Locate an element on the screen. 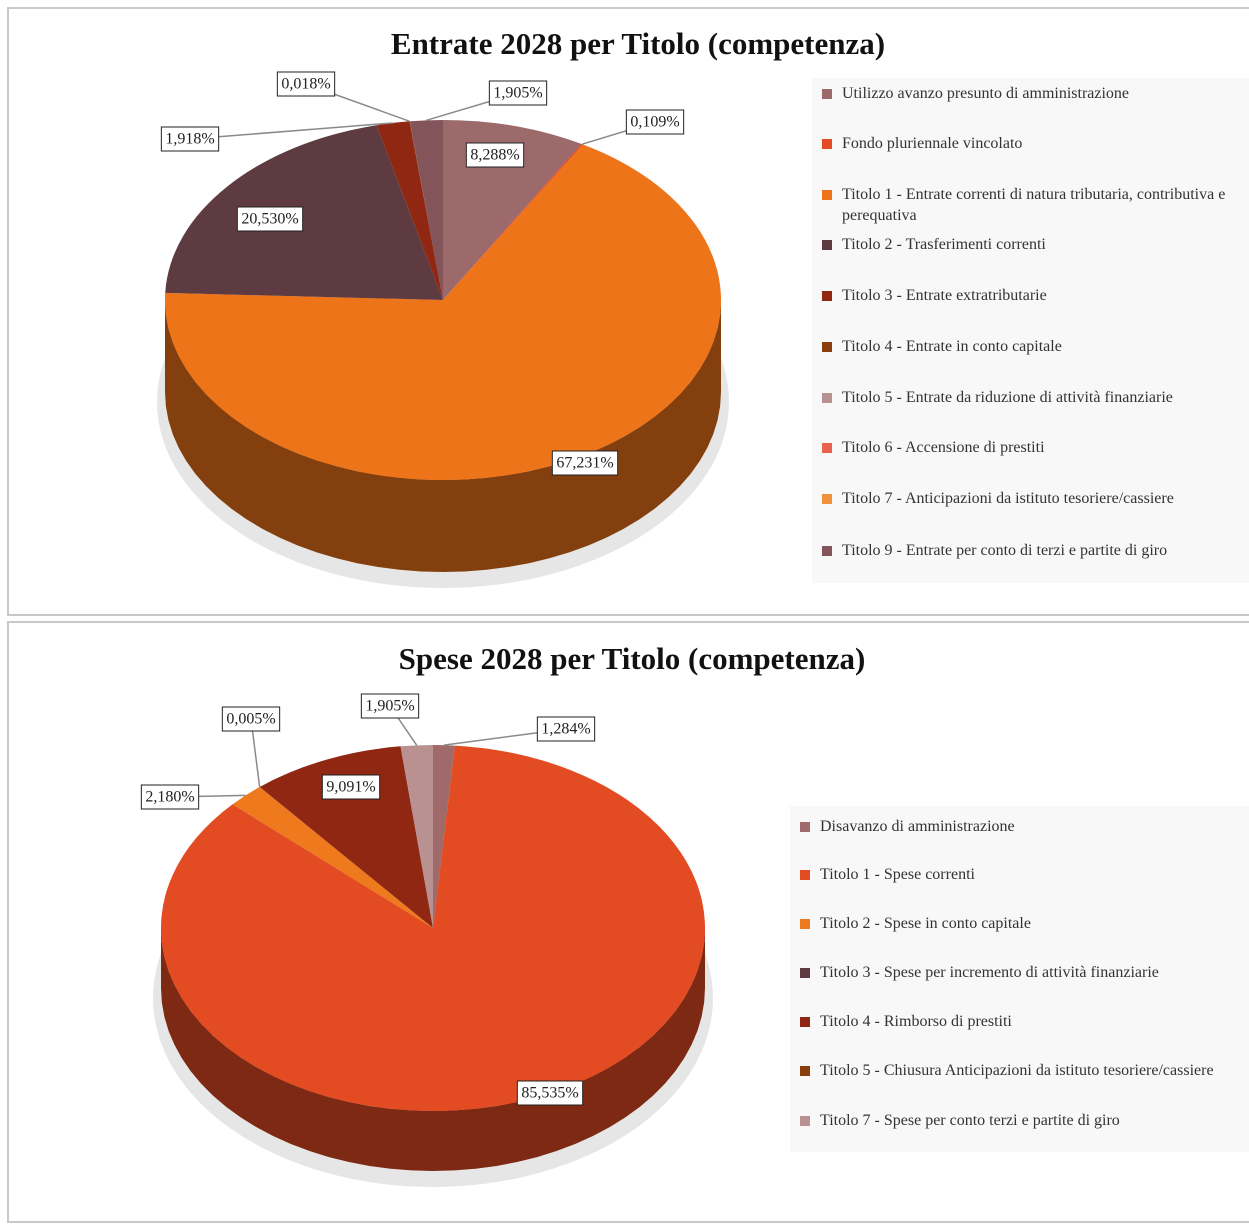 This screenshot has width=1249, height=1225. data-label: 9,091% is located at coordinates (351, 787).